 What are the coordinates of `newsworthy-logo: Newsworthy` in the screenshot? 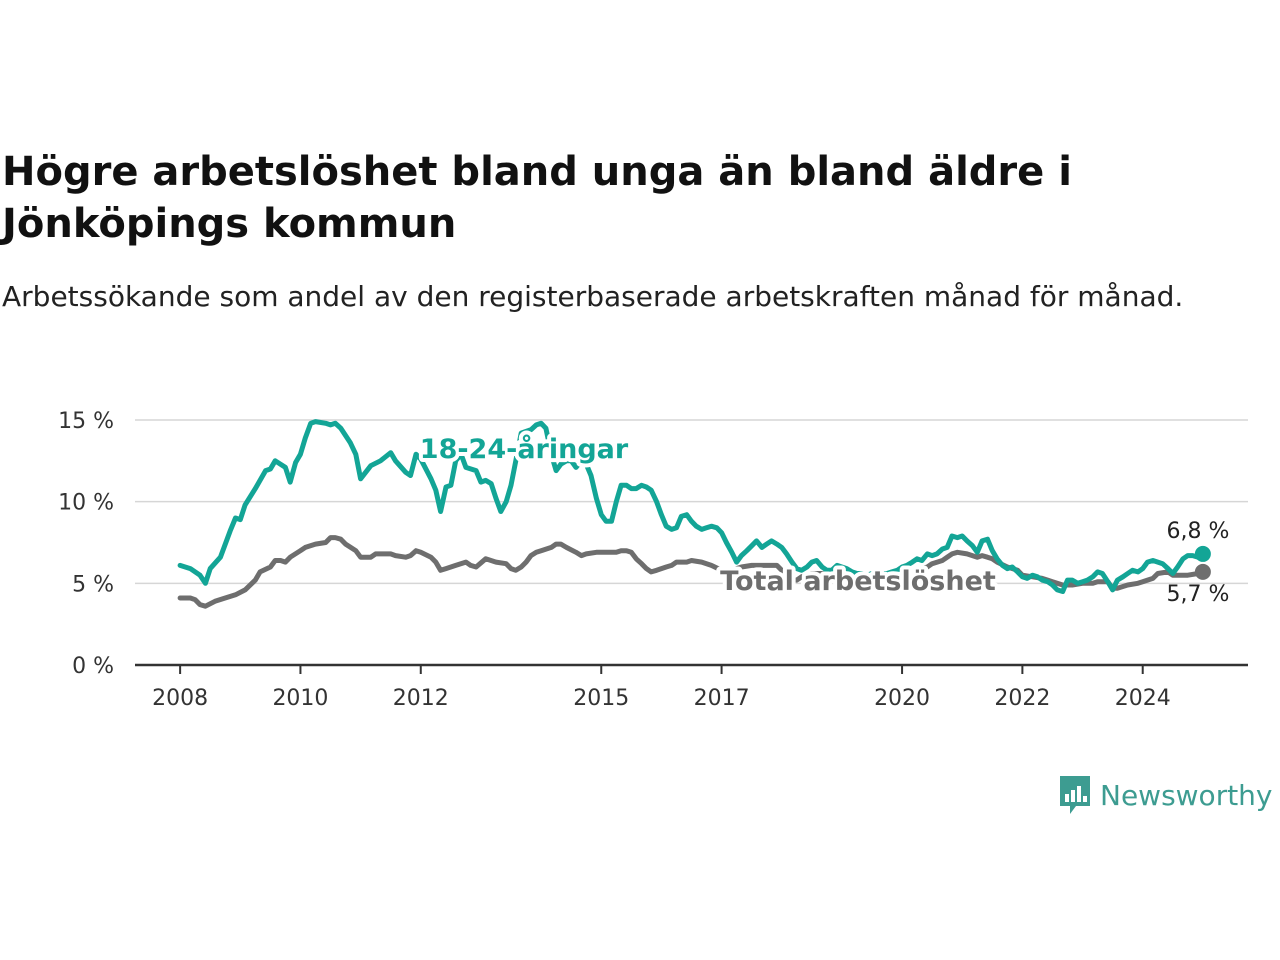 It's located at (1165, 795).